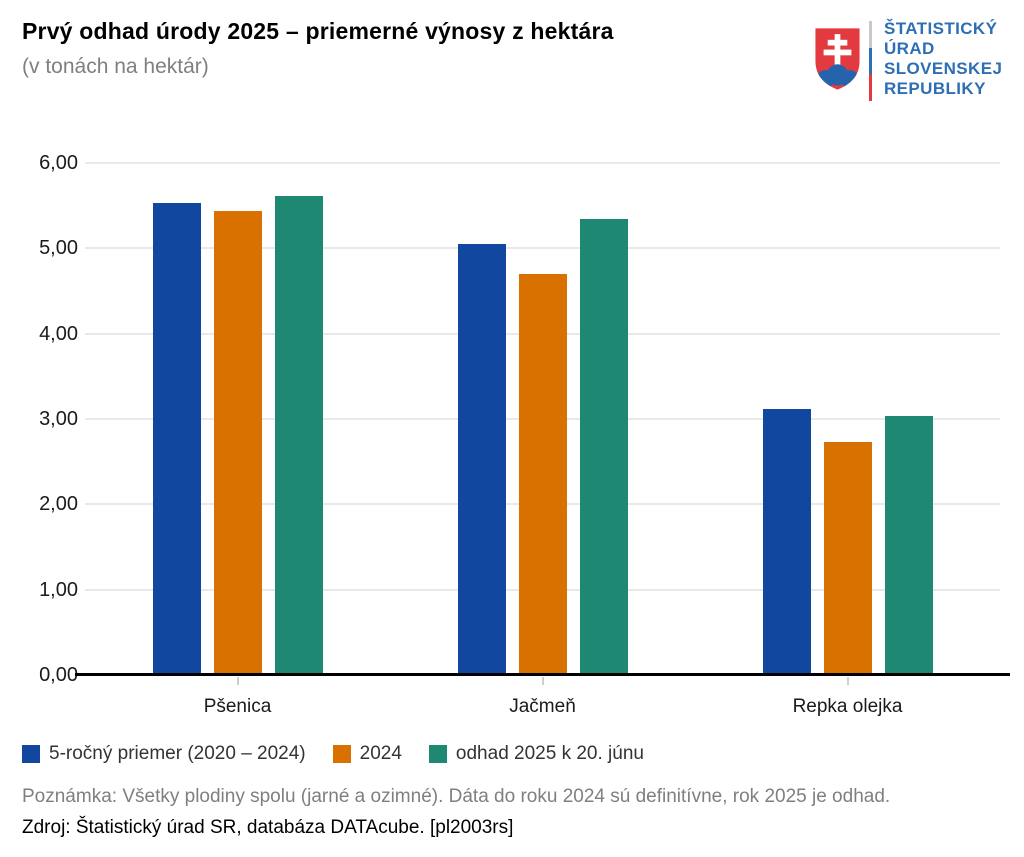  Describe the element at coordinates (909, 48) in the screenshot. I see `logo-line-2: ÚRAD` at that location.